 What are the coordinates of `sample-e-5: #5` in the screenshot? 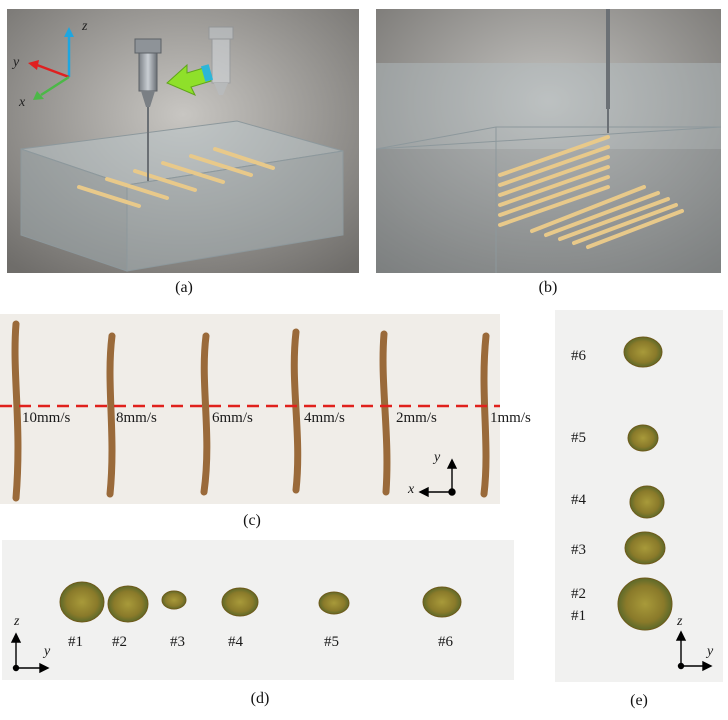 It's located at (578, 438).